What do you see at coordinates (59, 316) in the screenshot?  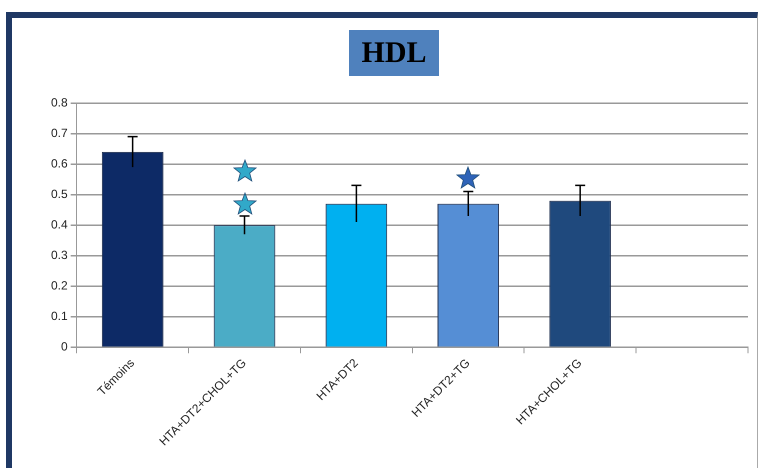 I see `y-tick-label: 0.1` at bounding box center [59, 316].